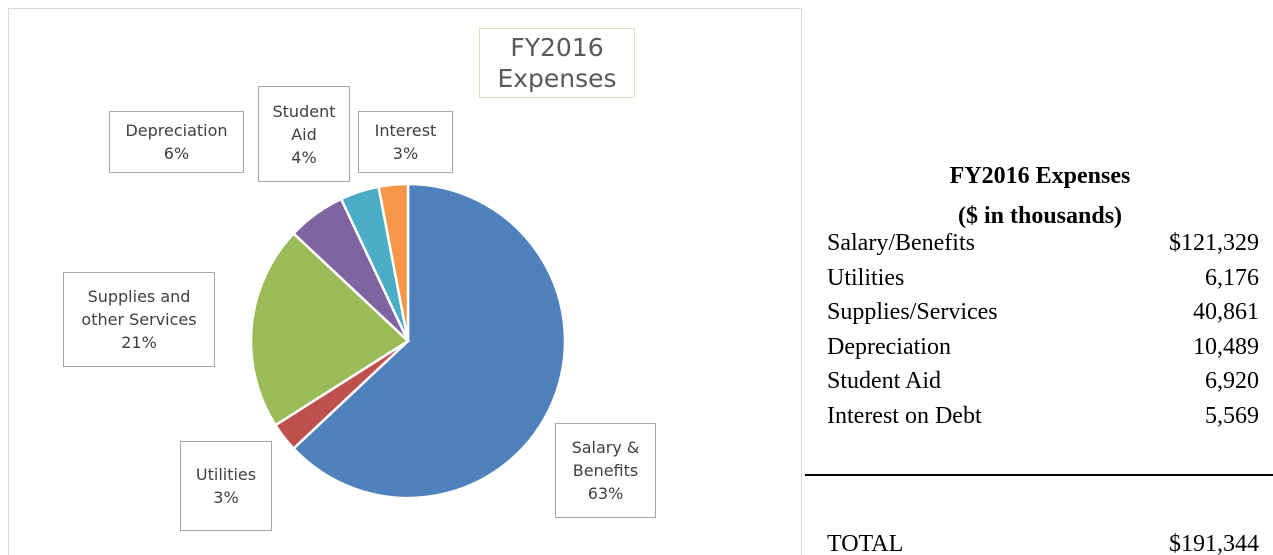  I want to click on table-row: Supplies/Services 40,861, so click(1043, 316).